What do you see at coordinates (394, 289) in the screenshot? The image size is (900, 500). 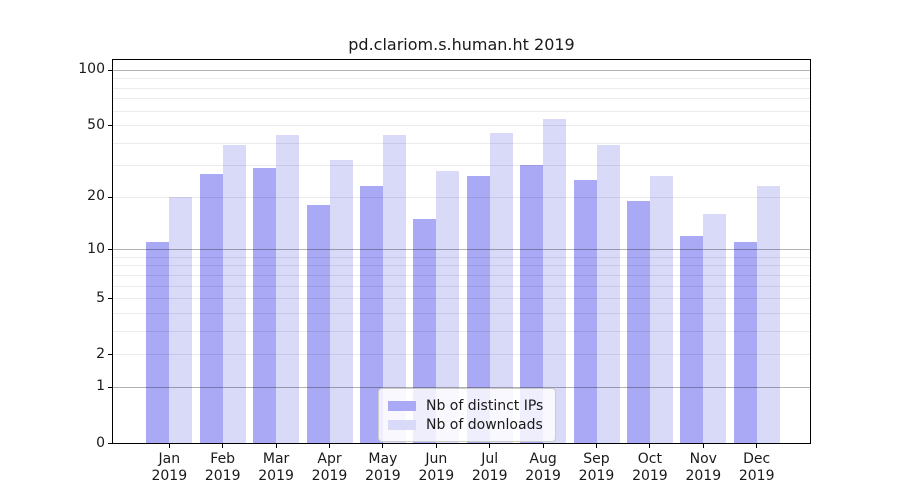 I see `bar-nb-of-downloads-may` at bounding box center [394, 289].